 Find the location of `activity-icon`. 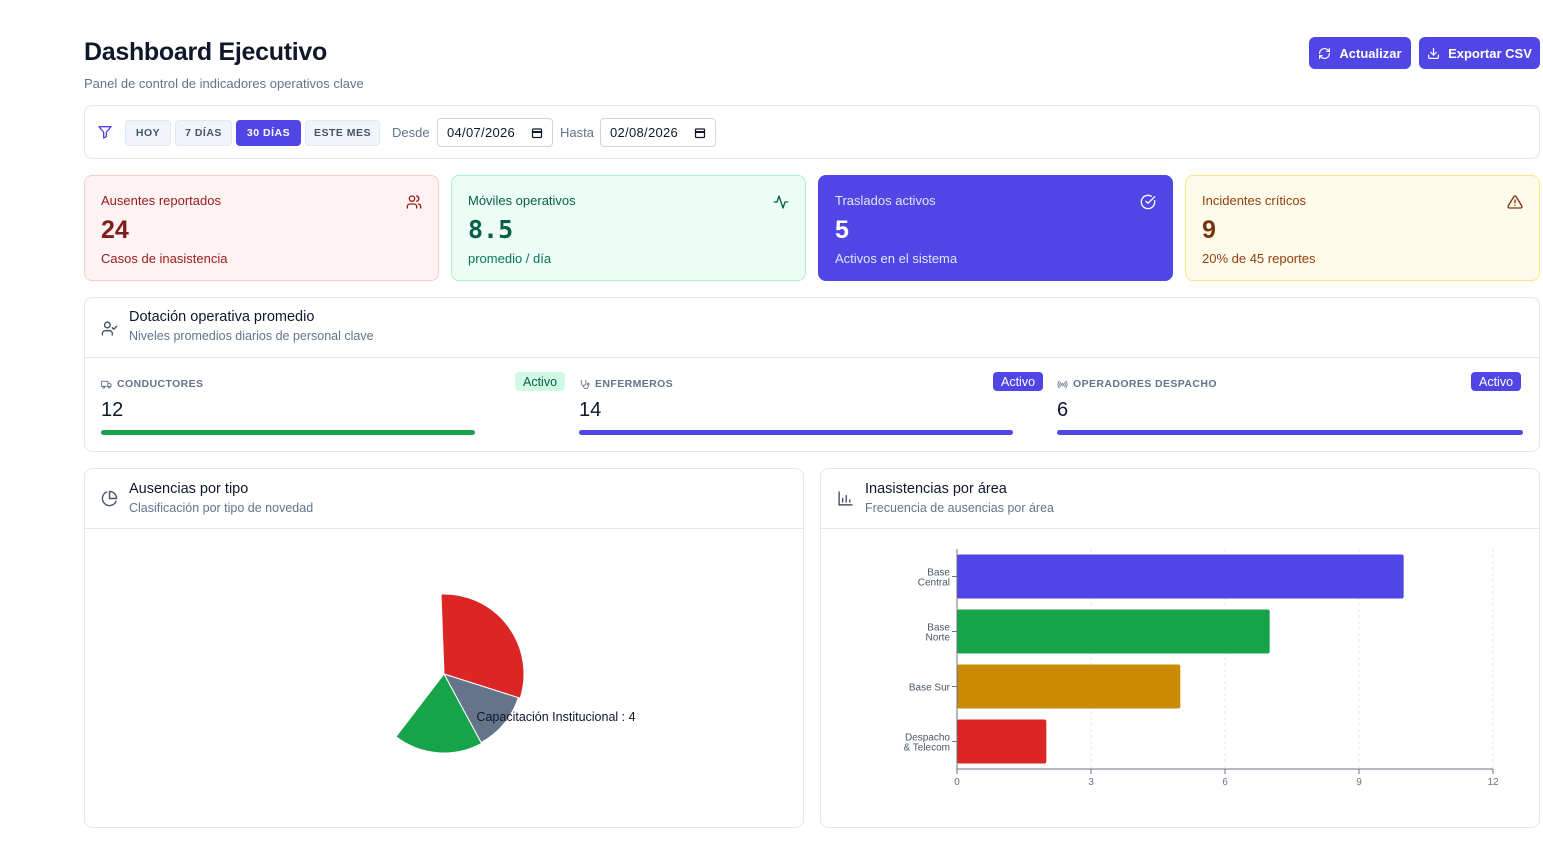

activity-icon is located at coordinates (781, 202).